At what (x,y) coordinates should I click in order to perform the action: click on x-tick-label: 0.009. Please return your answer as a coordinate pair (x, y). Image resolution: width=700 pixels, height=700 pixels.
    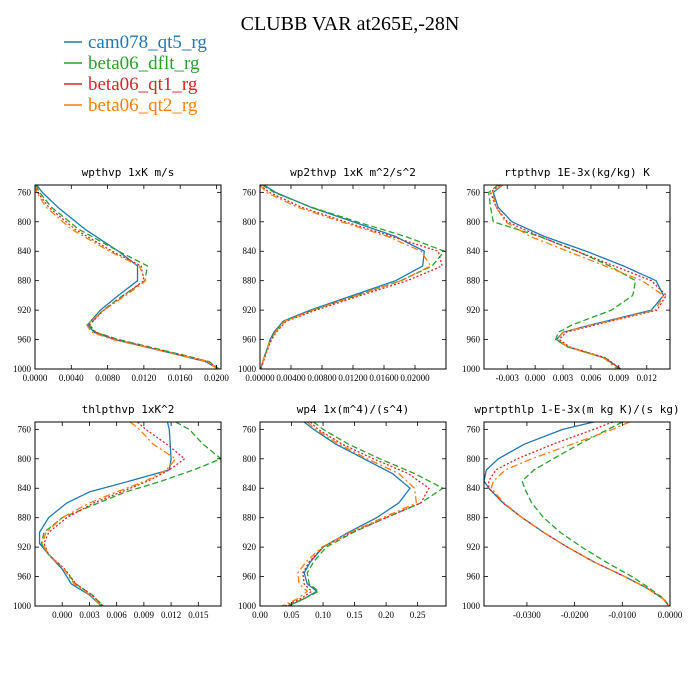
    Looking at the image, I should click on (619, 378).